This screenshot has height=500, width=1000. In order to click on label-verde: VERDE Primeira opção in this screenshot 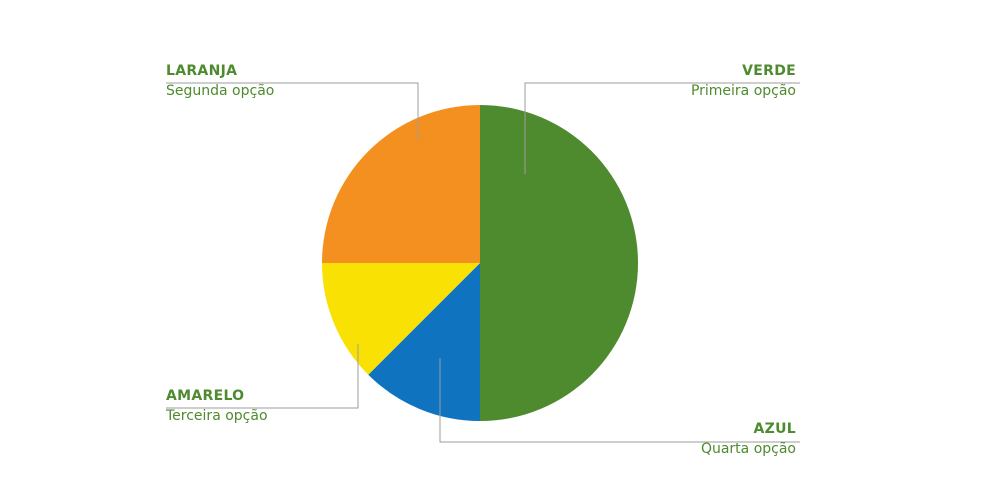, I will do `click(743, 81)`.